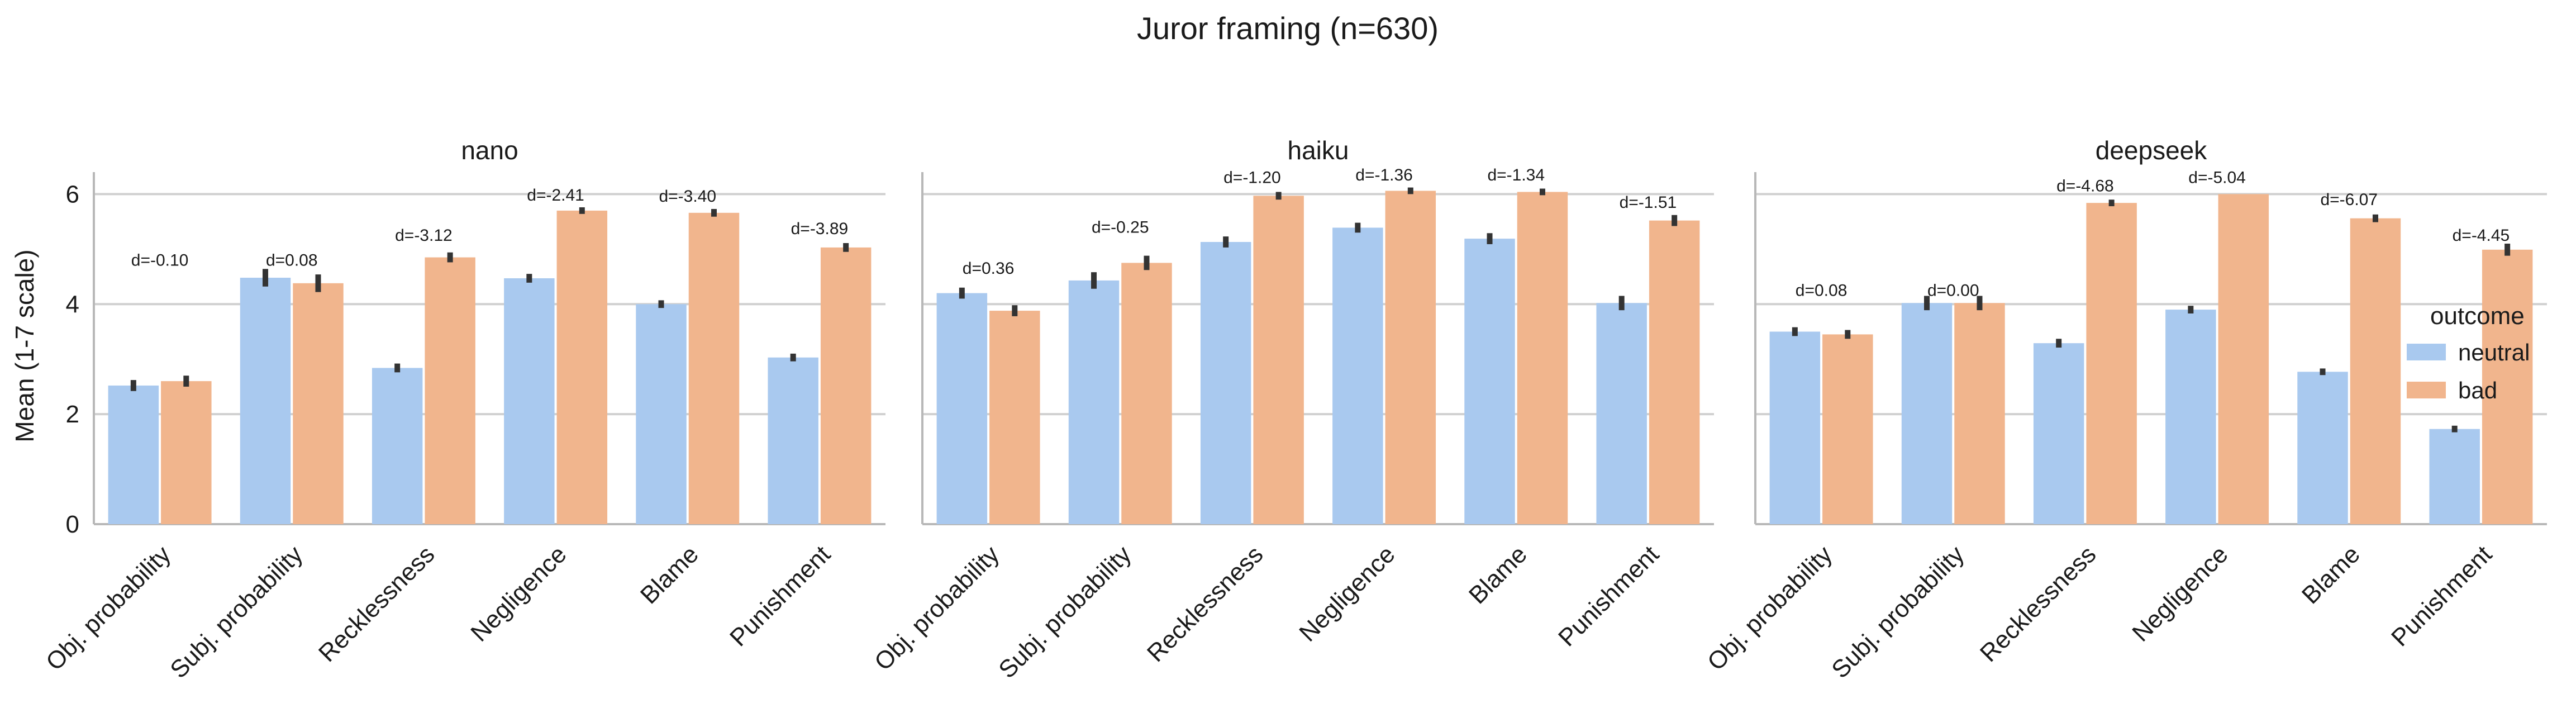 This screenshot has height=708, width=2576. What do you see at coordinates (72, 194) in the screenshot?
I see `y-tick-label: 6` at bounding box center [72, 194].